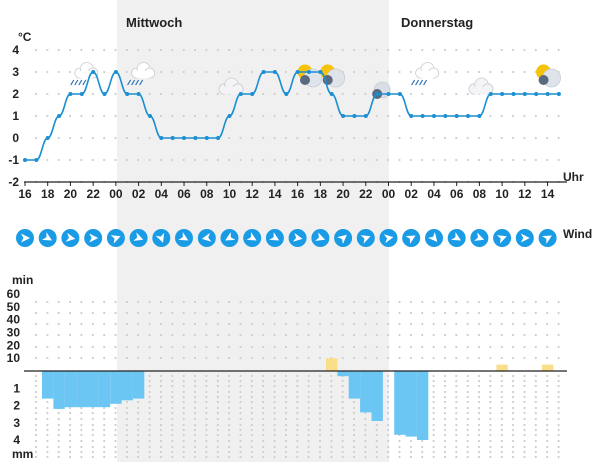  Describe the element at coordinates (93, 389) in the screenshot. I see `precipitation-bar` at that location.